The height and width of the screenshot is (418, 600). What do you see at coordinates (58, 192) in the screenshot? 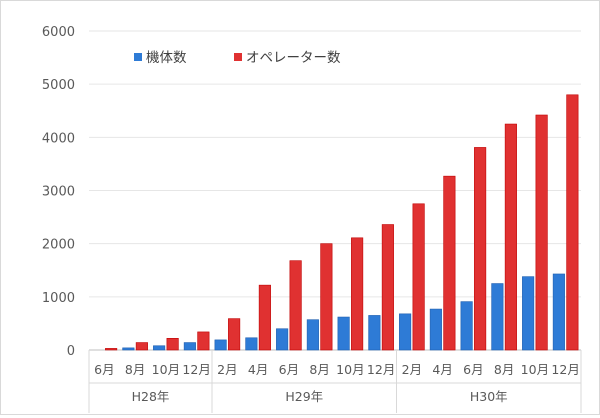
I see `y-tick-label: 3000` at bounding box center [58, 192].